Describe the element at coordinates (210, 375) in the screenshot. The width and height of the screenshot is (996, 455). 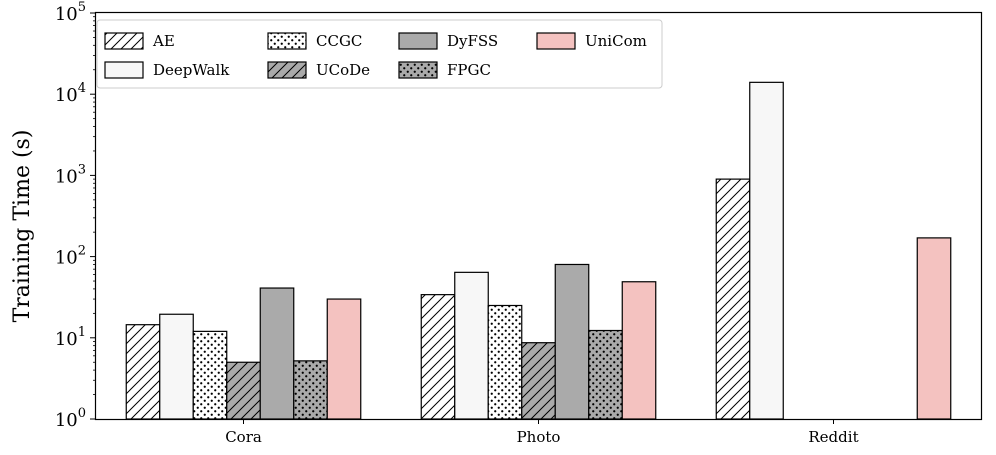
I see `bar-ccgc-cora` at that location.